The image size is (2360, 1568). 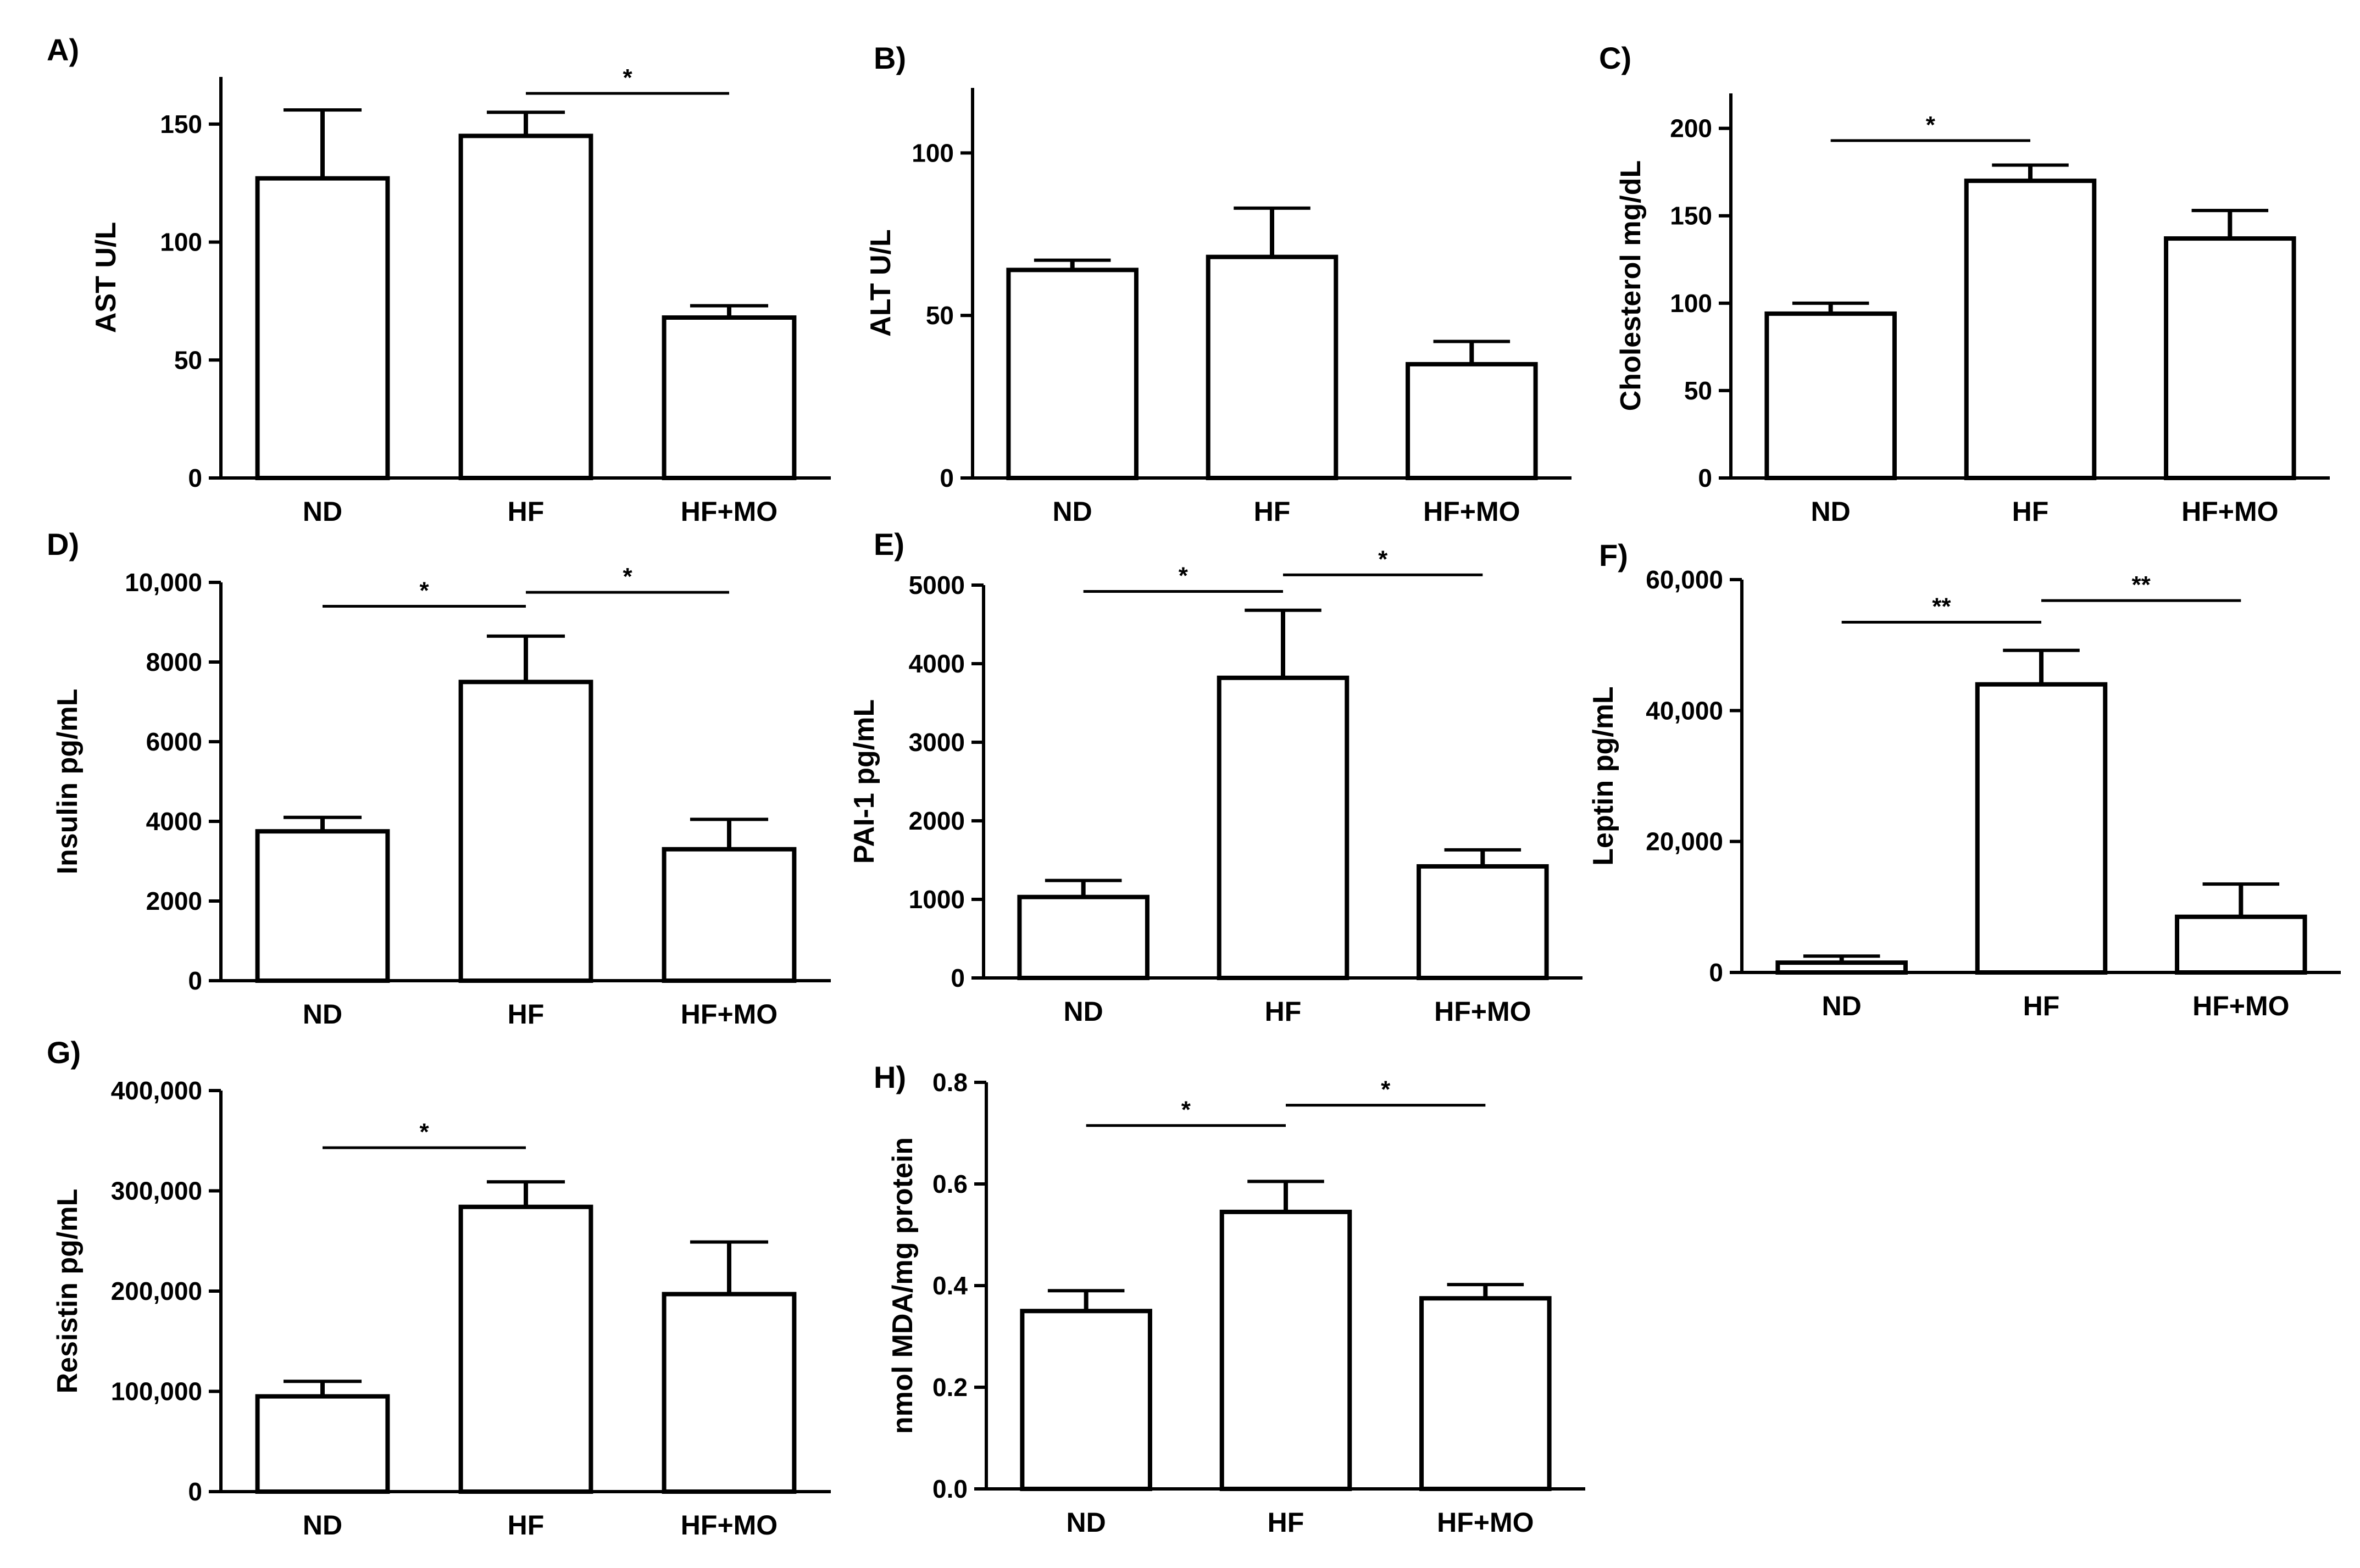 I want to click on y-tick-label: 6000, so click(x=174, y=741).